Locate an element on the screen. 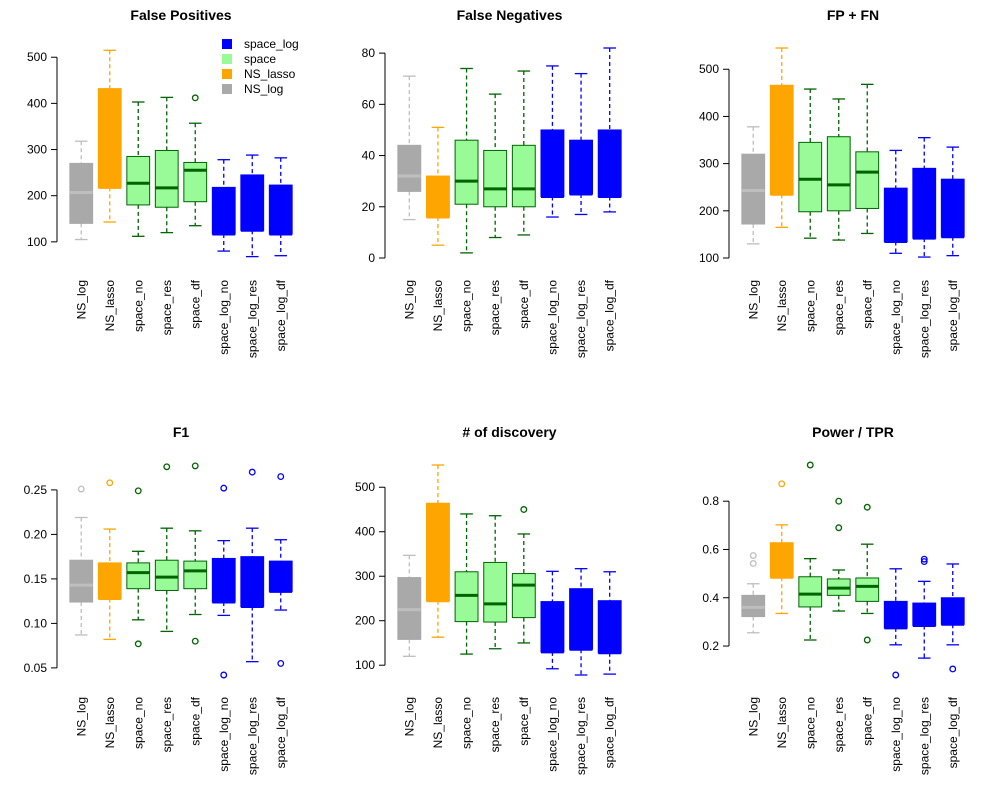 The width and height of the screenshot is (1000, 791). legend-label: NS_lasso is located at coordinates (270, 74).